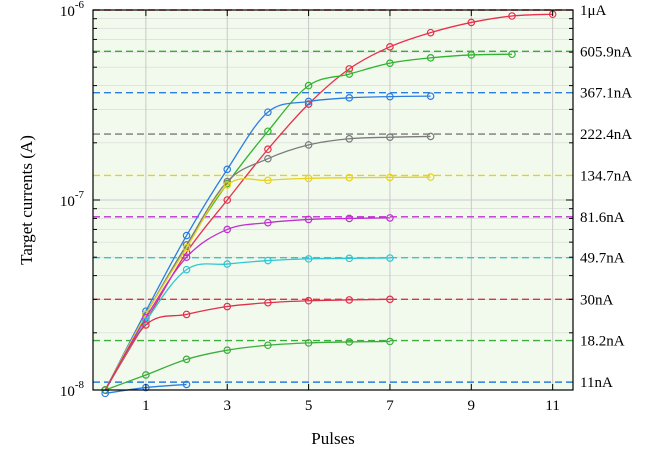 The width and height of the screenshot is (666, 451). What do you see at coordinates (146, 406) in the screenshot?
I see `x-tick-label: 1` at bounding box center [146, 406].